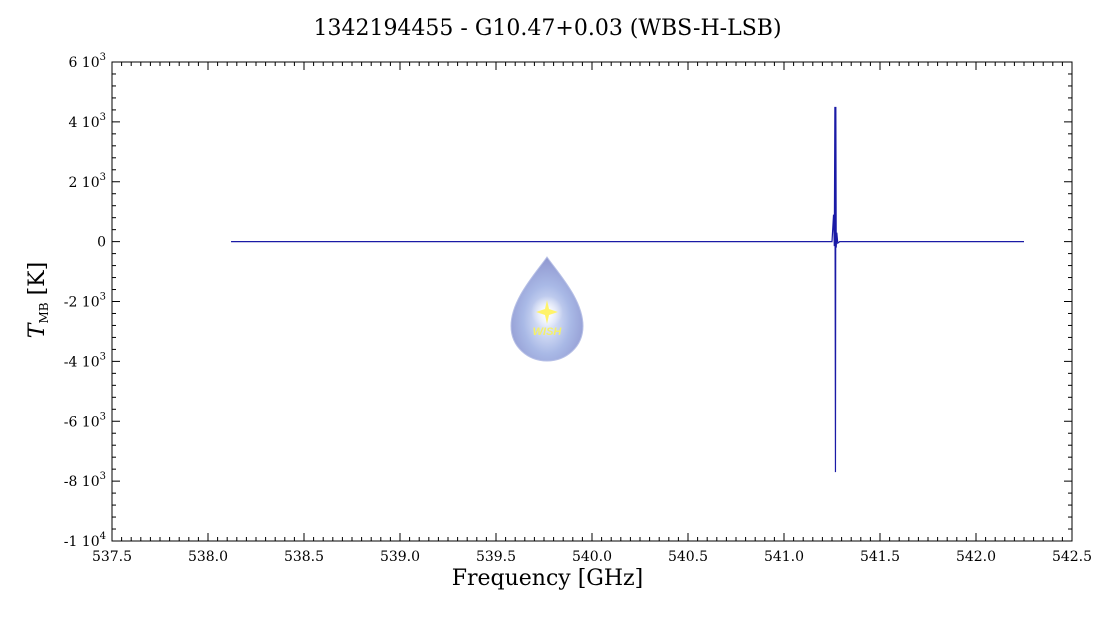  Describe the element at coordinates (547, 312) in the screenshot. I see `star-icon` at that location.